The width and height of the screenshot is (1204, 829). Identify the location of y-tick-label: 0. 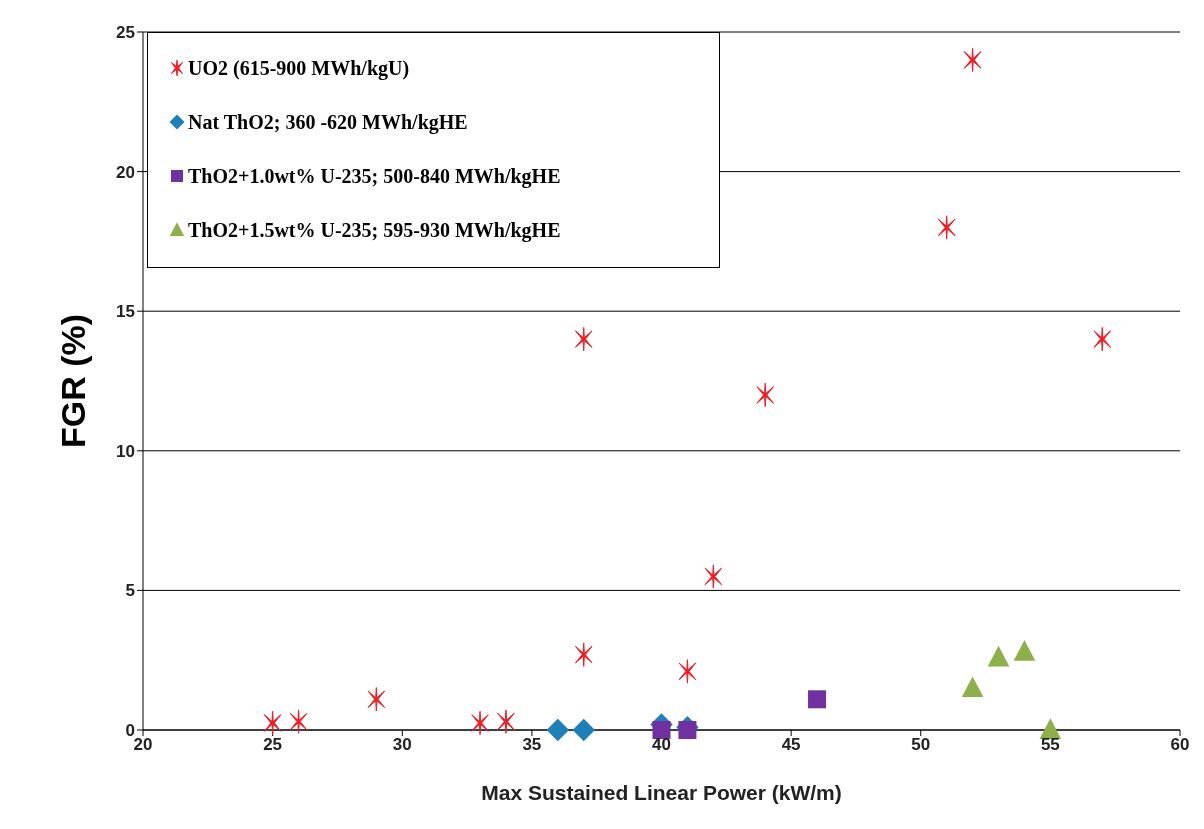
(130, 731).